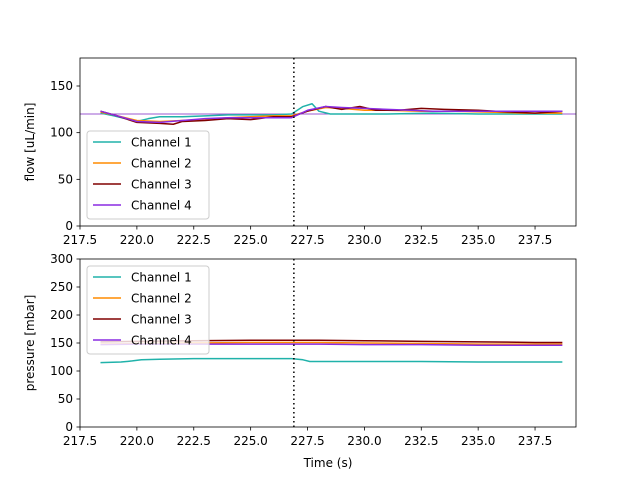 The height and width of the screenshot is (485, 640). I want to click on data-layer, so click(328, 114).